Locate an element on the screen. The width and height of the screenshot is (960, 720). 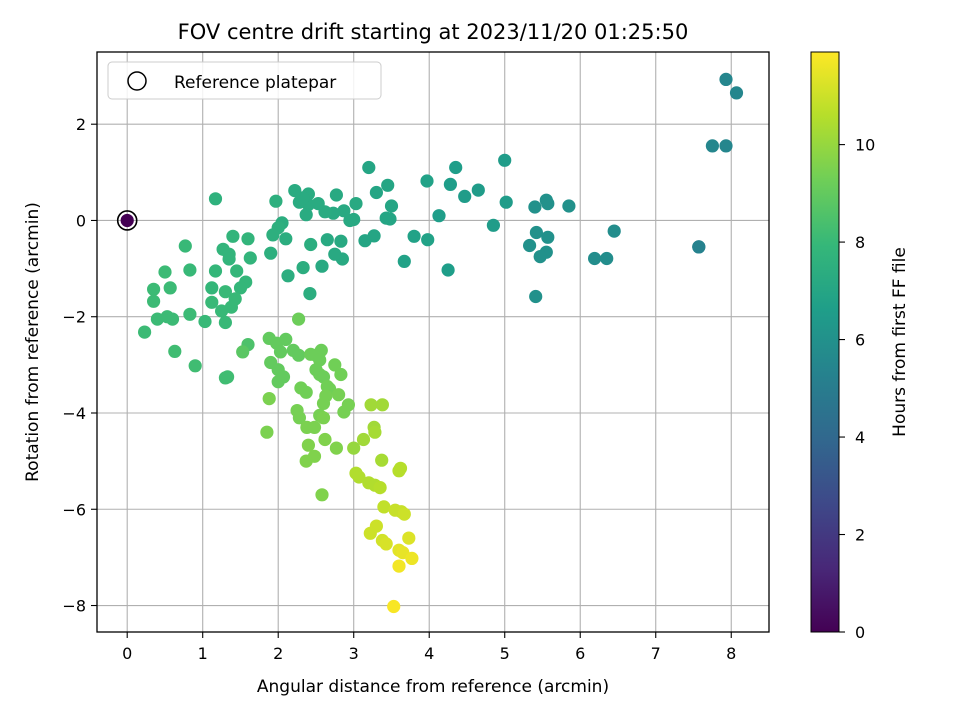
y-tick-label: −6 is located at coordinates (74, 509).